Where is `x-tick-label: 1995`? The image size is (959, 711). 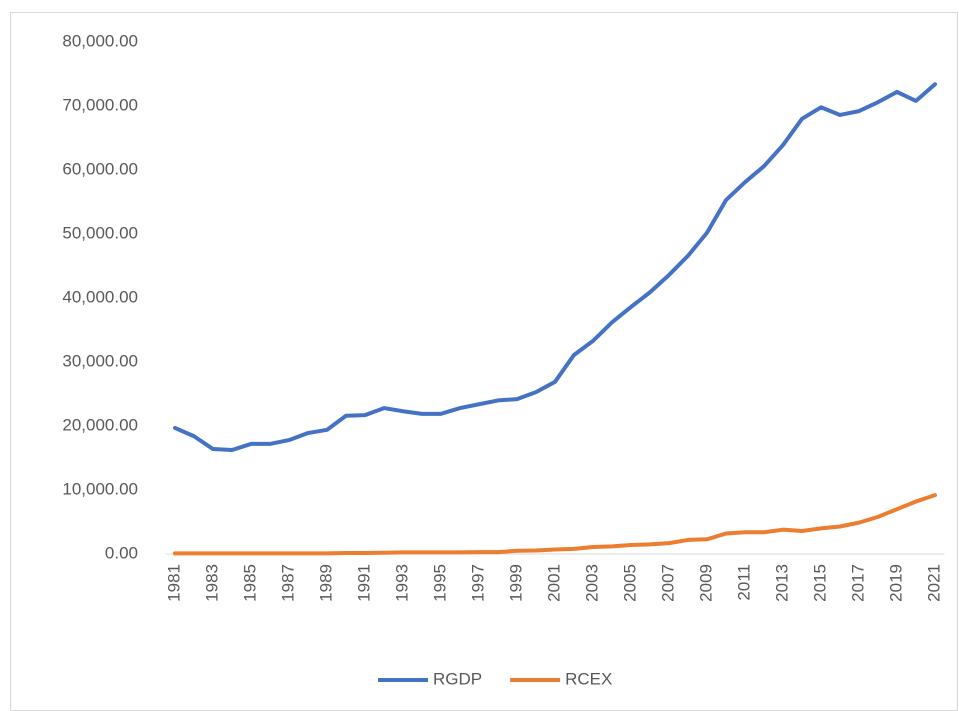 x-tick-label: 1995 is located at coordinates (439, 583).